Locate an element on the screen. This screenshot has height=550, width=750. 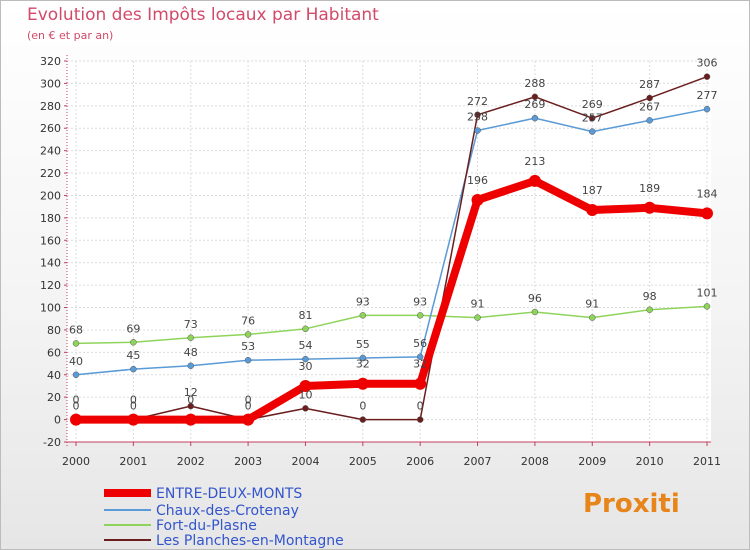
y-tick-label: 20 is located at coordinates (54, 397).